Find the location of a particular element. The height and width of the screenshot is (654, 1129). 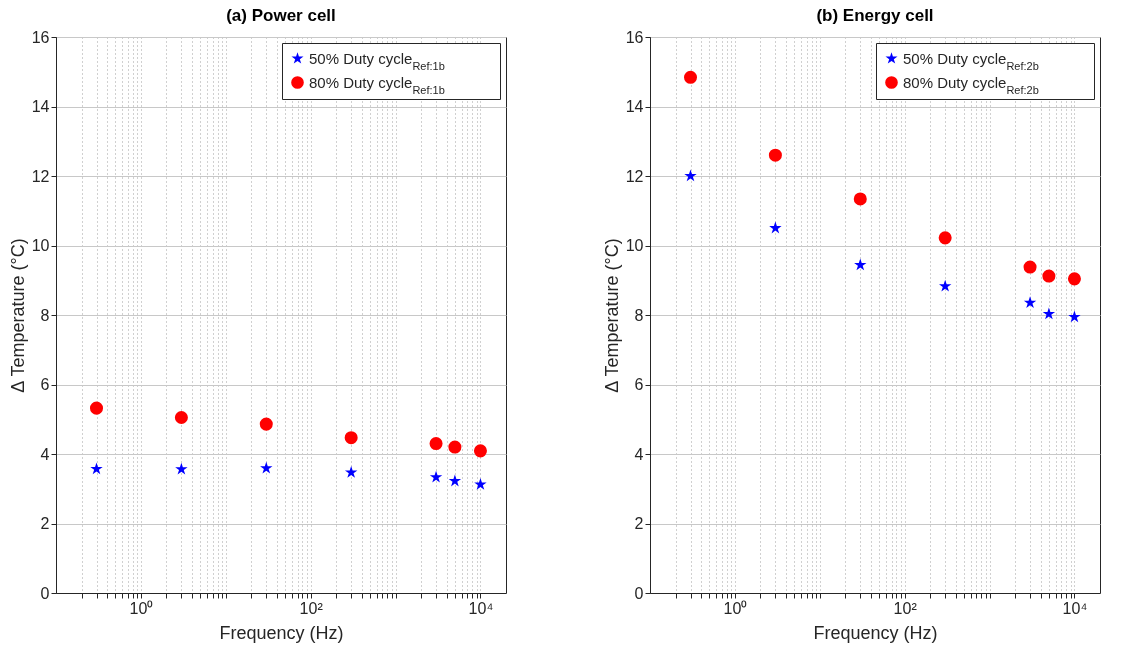

legend-label: 80% Duty cycle$_{Ref:2b}$ is located at coordinates (971, 84).